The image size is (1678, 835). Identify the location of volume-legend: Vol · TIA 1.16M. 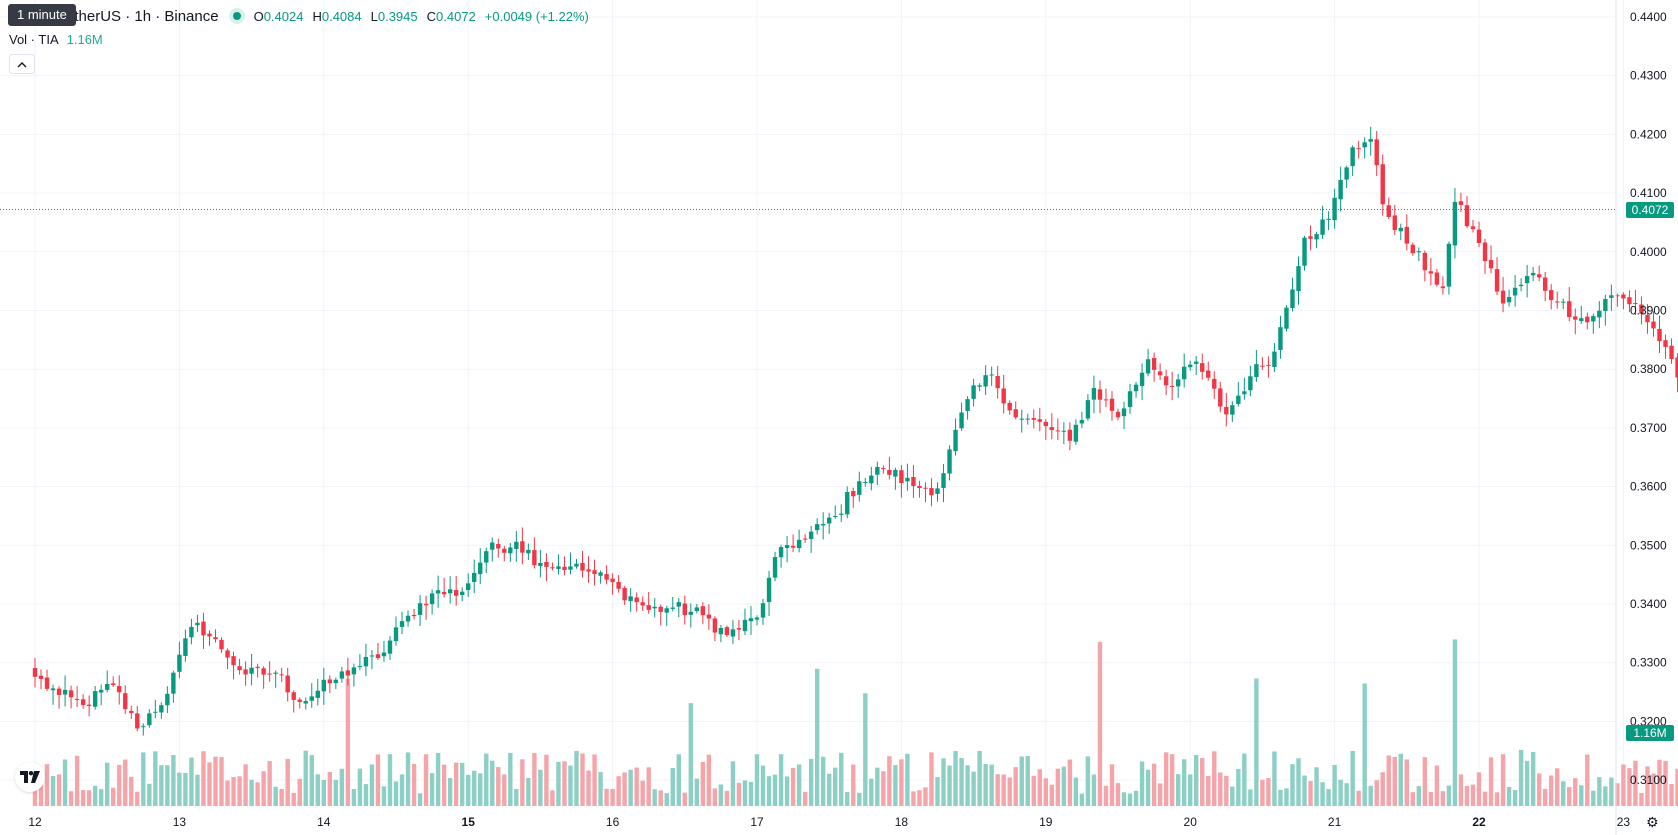
(56, 39).